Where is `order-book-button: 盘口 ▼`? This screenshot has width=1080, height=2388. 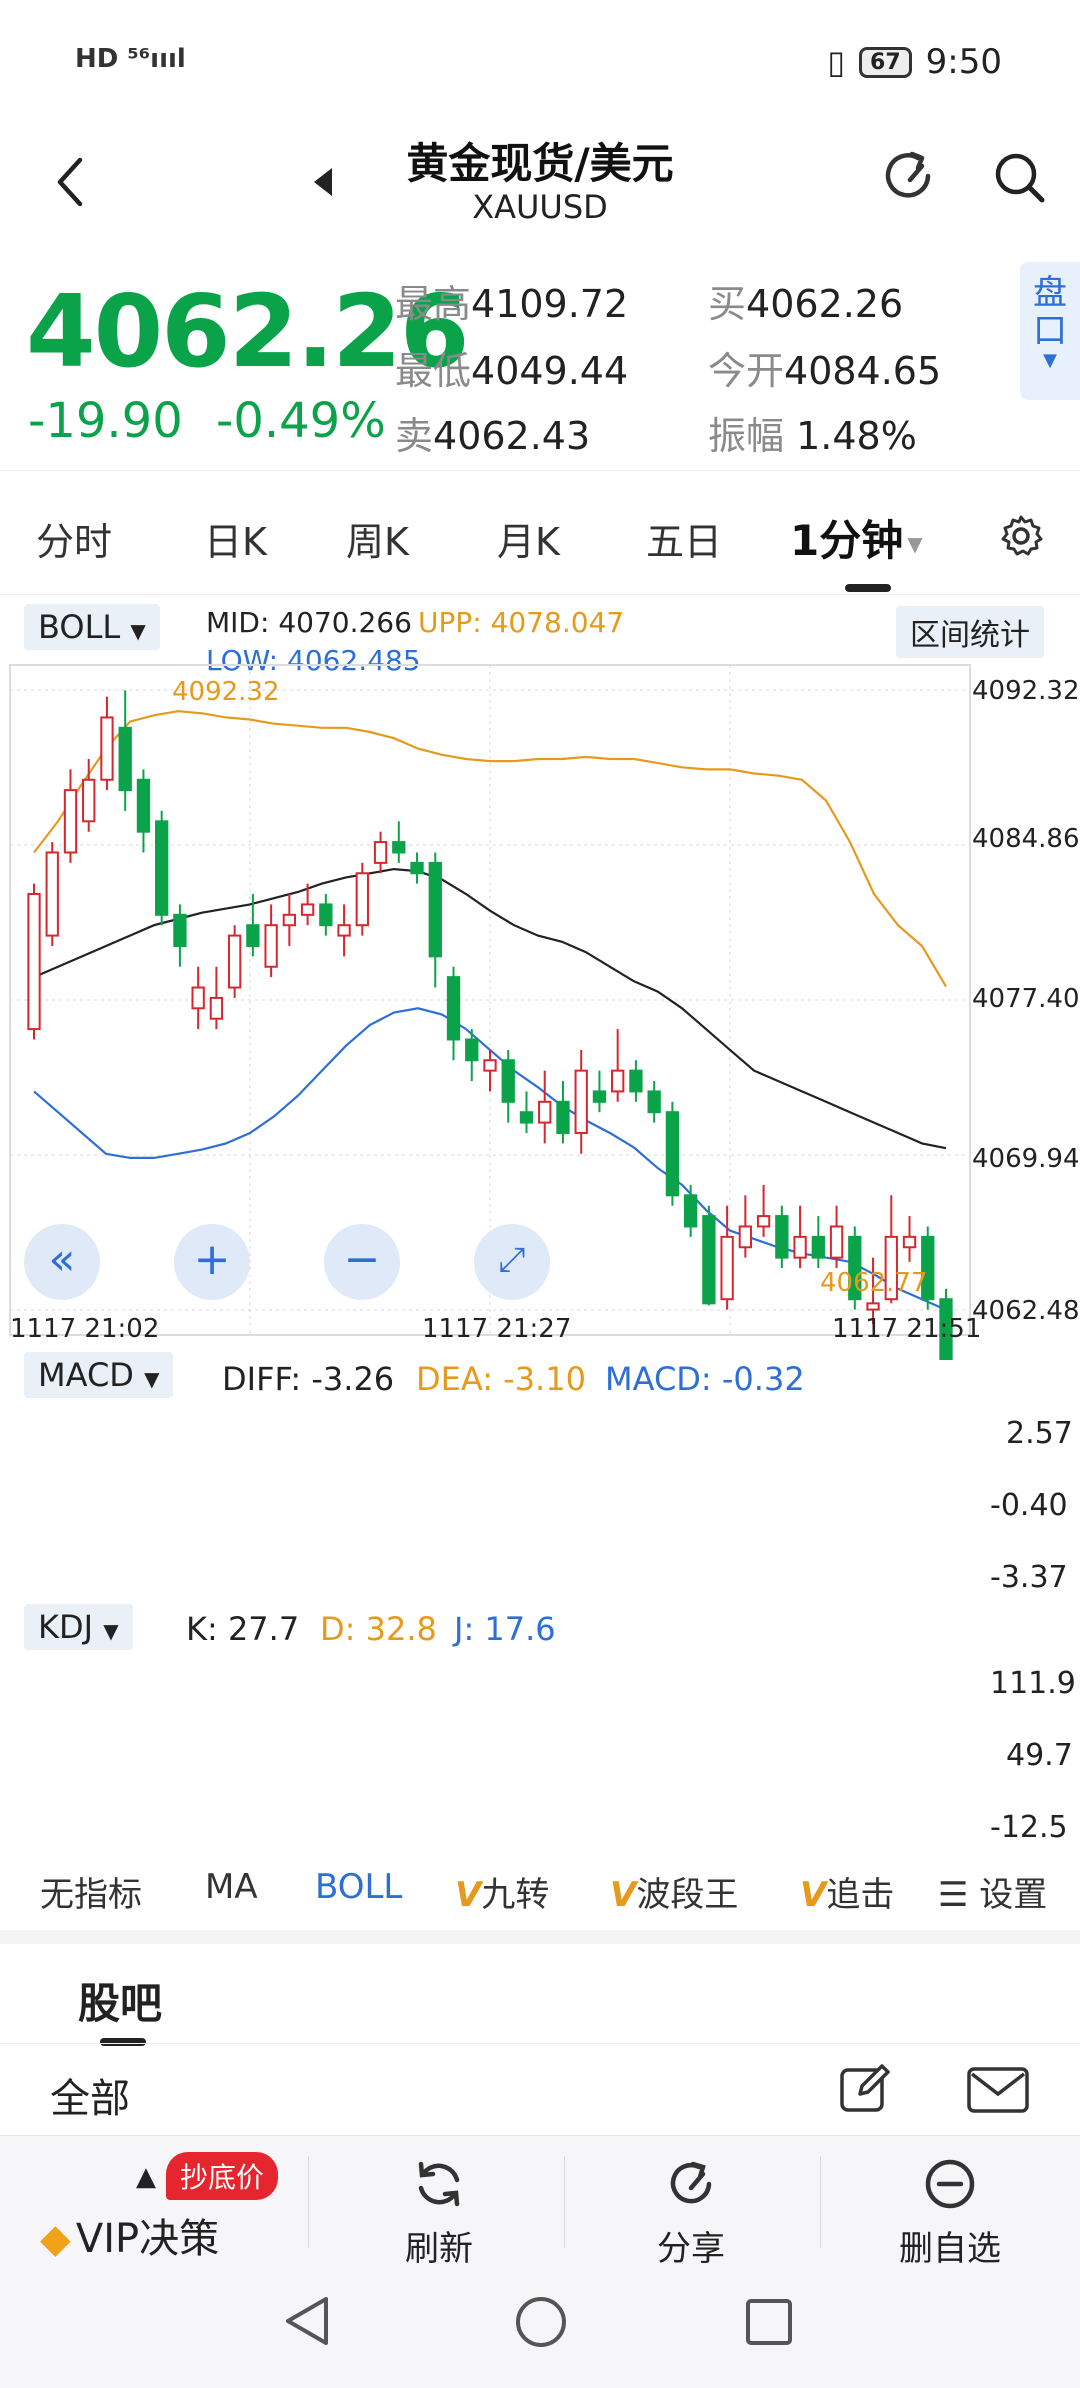
order-book-button: 盘口 ▼ is located at coordinates (1050, 331).